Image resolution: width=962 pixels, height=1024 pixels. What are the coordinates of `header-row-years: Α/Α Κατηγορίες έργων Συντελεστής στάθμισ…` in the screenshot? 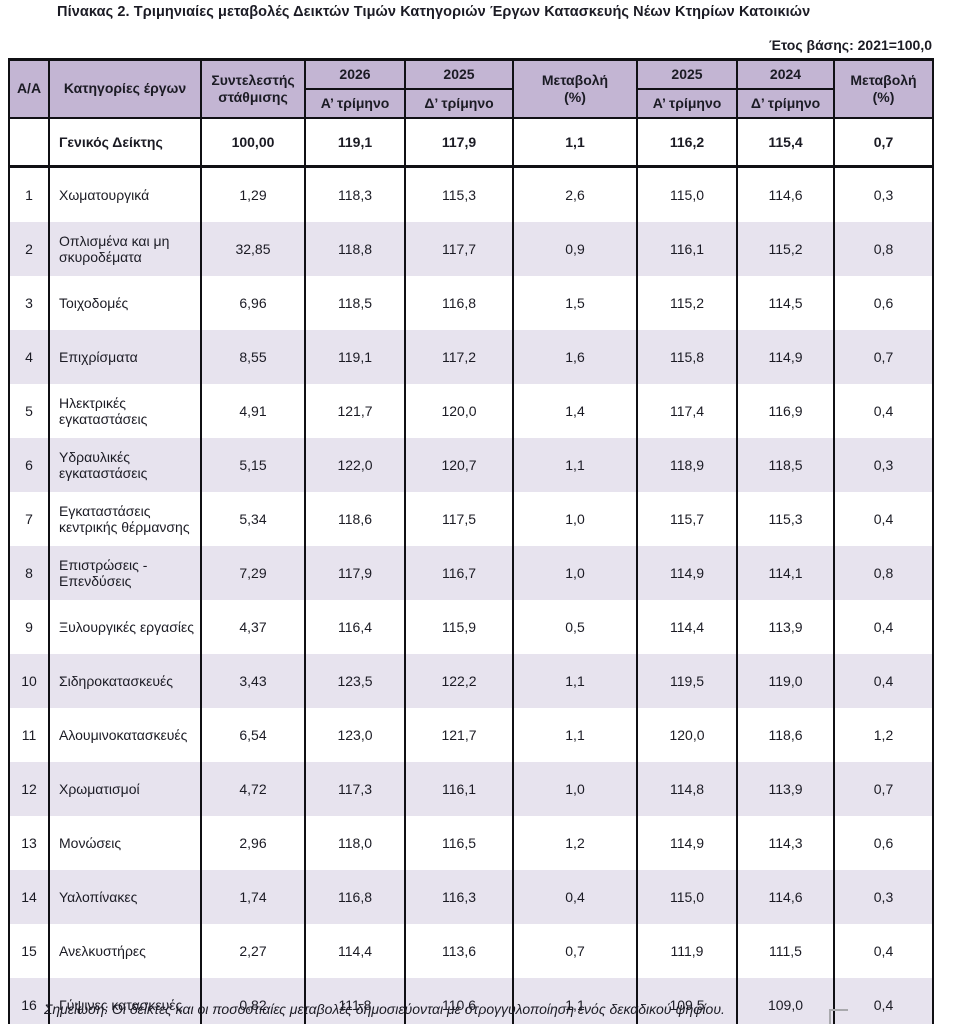 It's located at (471, 88).